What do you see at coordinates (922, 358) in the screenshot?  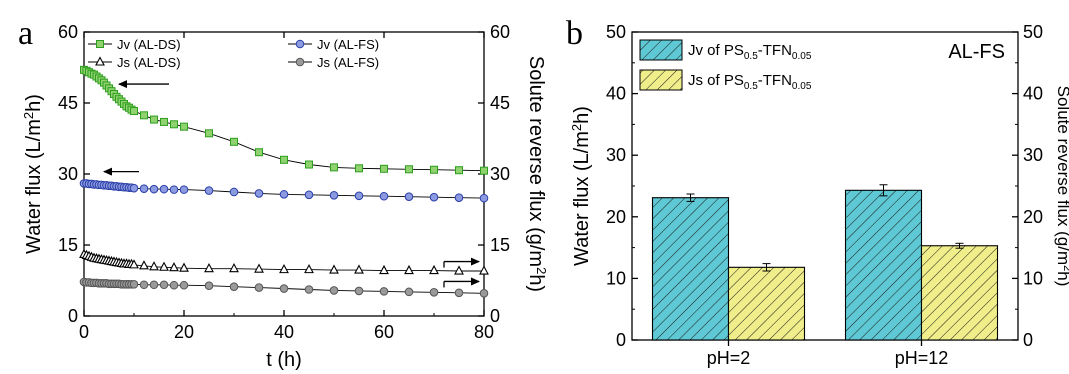 I see `panel-b-x-tick-label: pH=12` at bounding box center [922, 358].